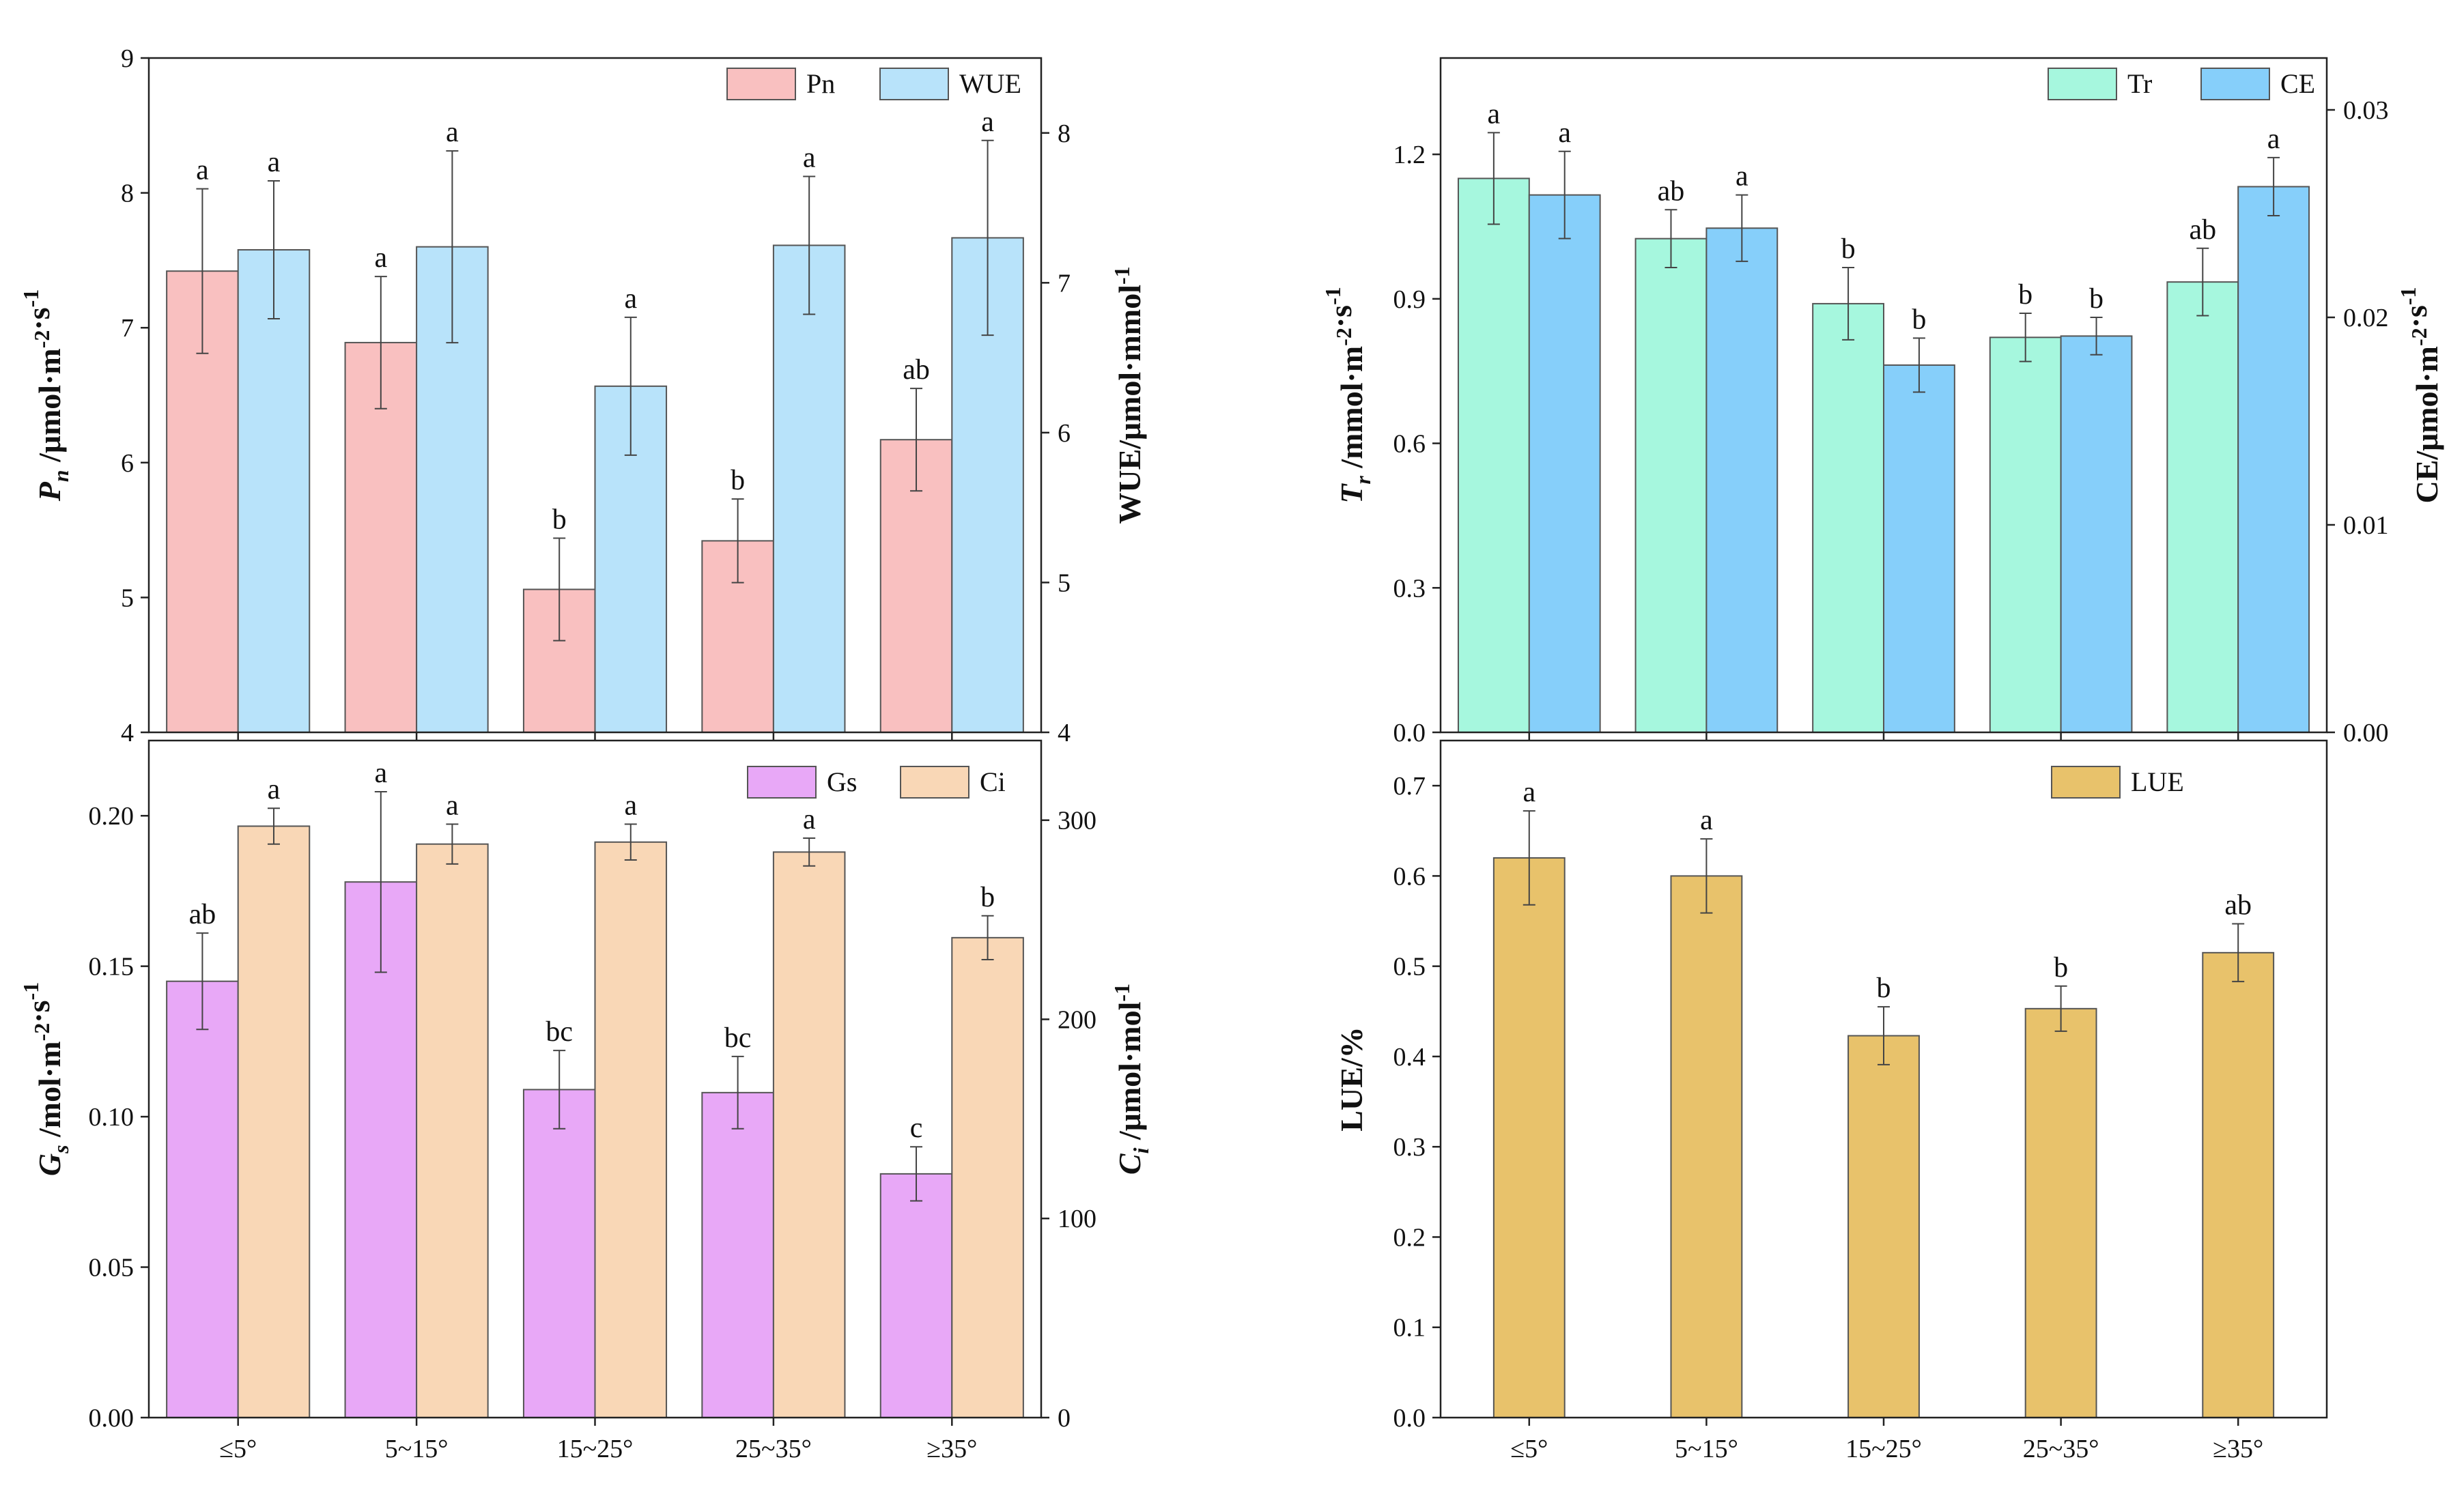  Describe the element at coordinates (2061, 968) in the screenshot. I see `sig-letter-LUE-3: b` at that location.